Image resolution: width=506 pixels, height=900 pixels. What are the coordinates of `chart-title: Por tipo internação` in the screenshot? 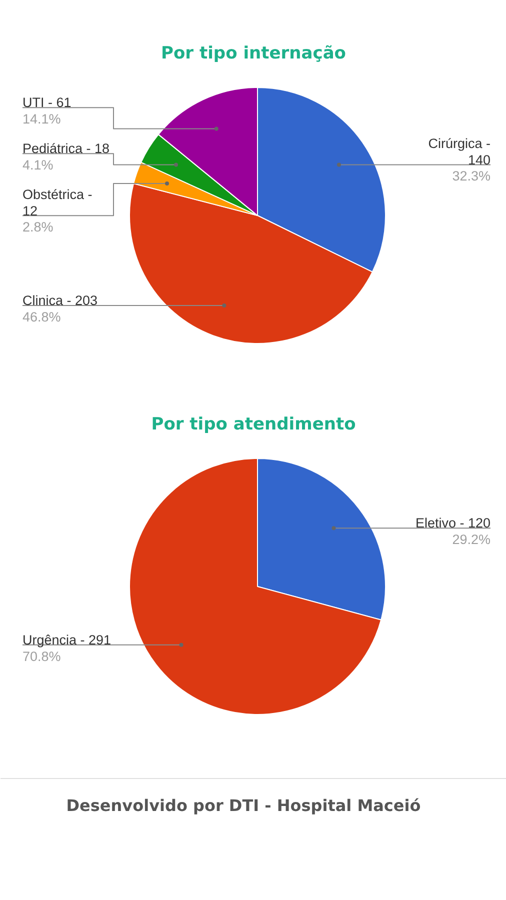 It's located at (253, 54).